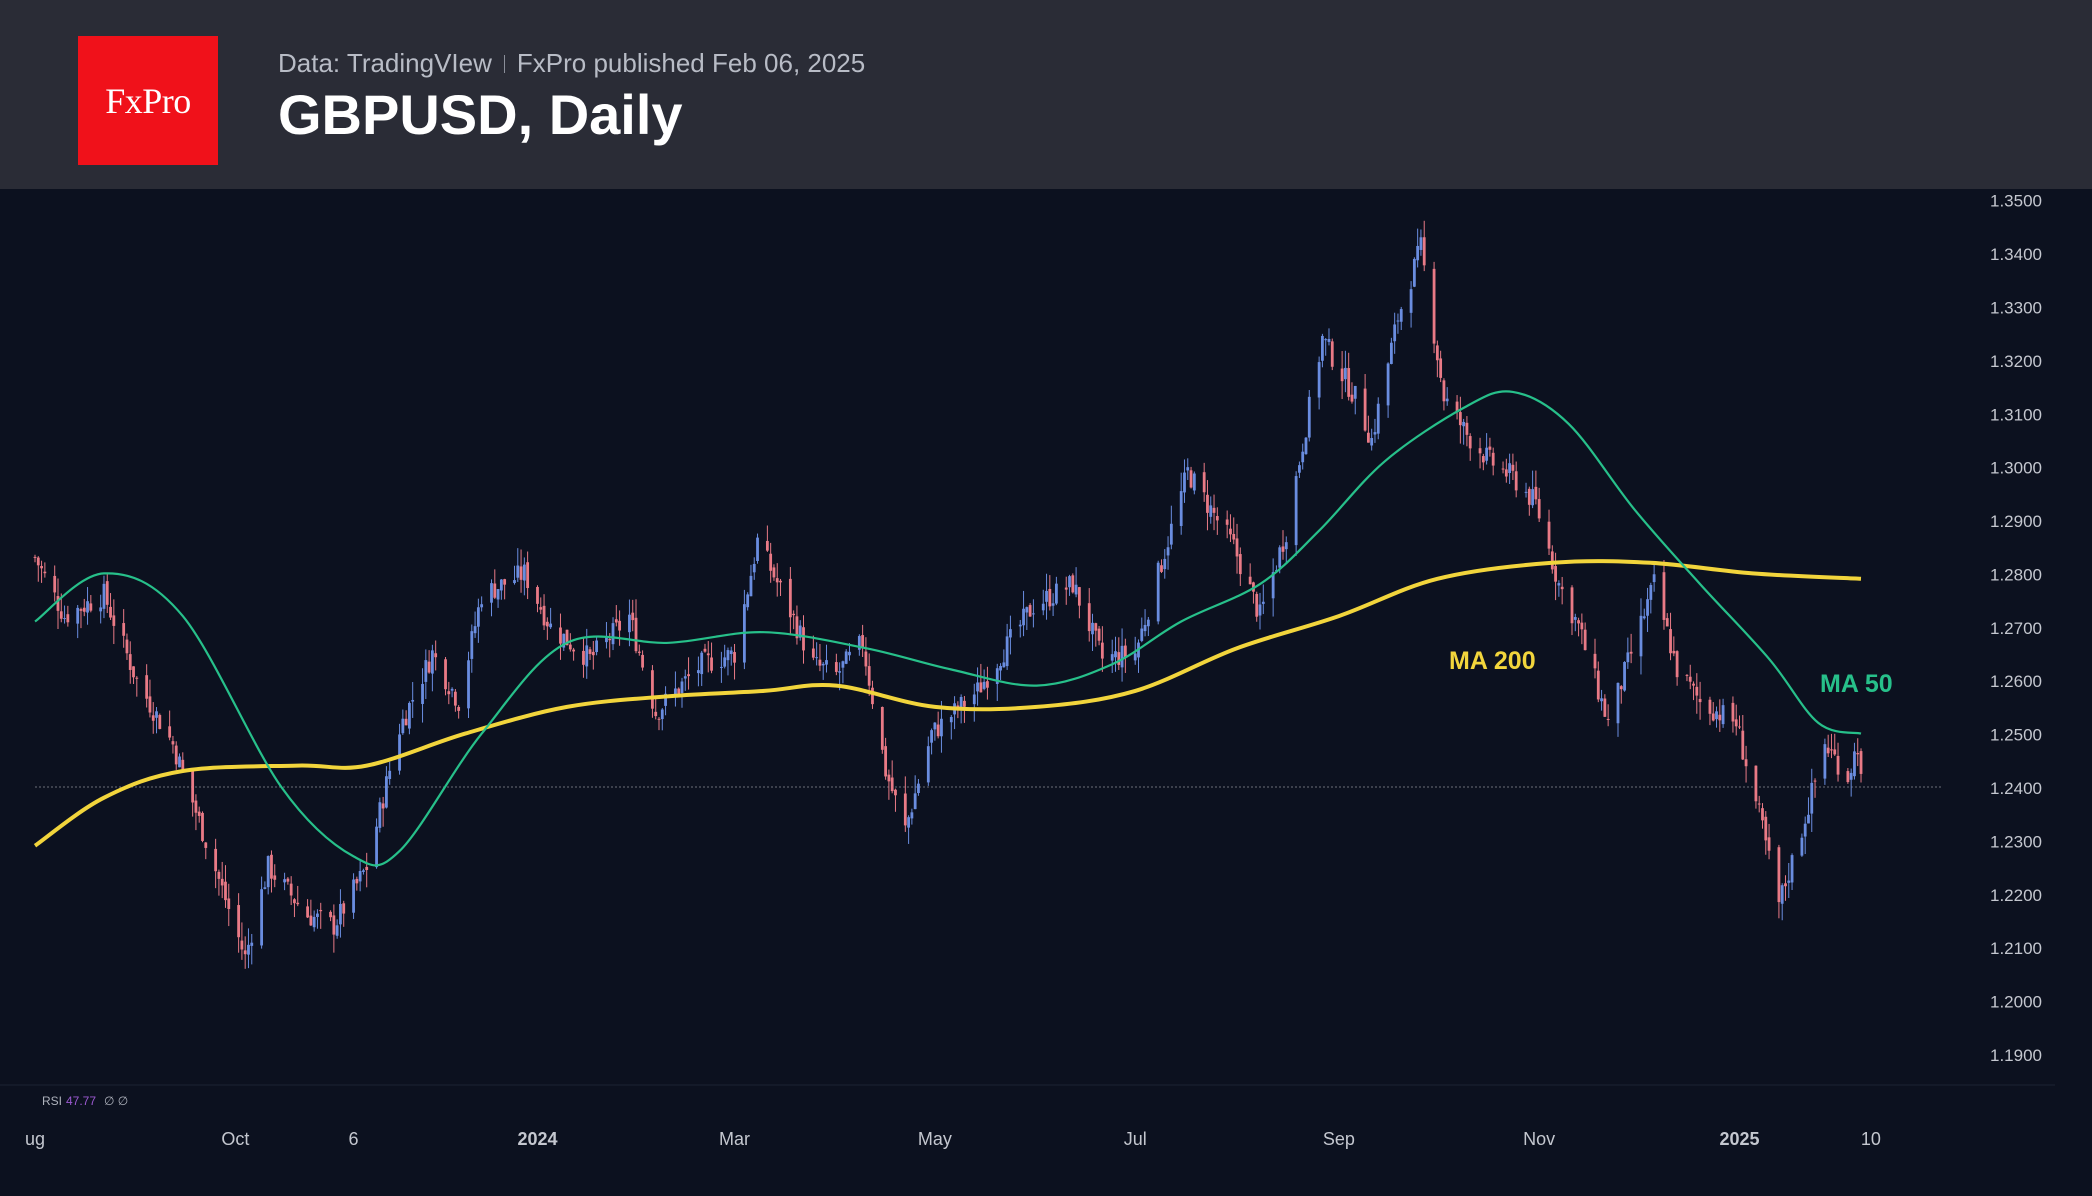 This screenshot has height=1196, width=2092. What do you see at coordinates (691, 63) in the screenshot?
I see `published-date: FxPro published Feb 06, 2025` at bounding box center [691, 63].